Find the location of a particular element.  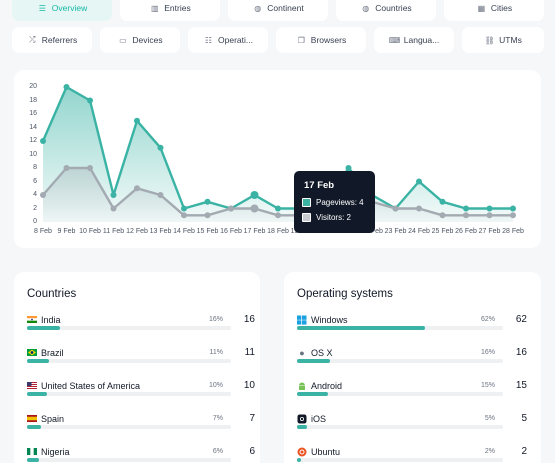

tab-devices: ▭ Devices is located at coordinates (140, 40).